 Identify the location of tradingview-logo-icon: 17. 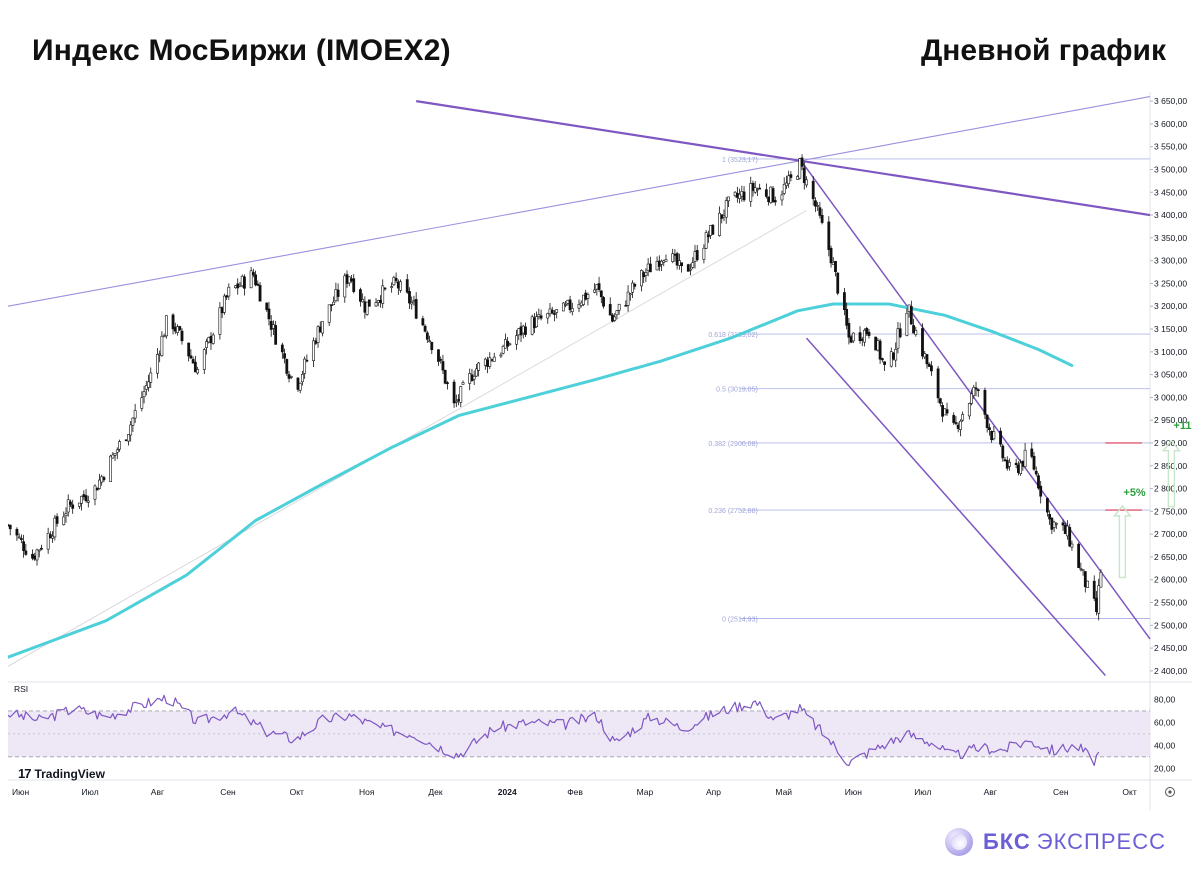
(25, 773).